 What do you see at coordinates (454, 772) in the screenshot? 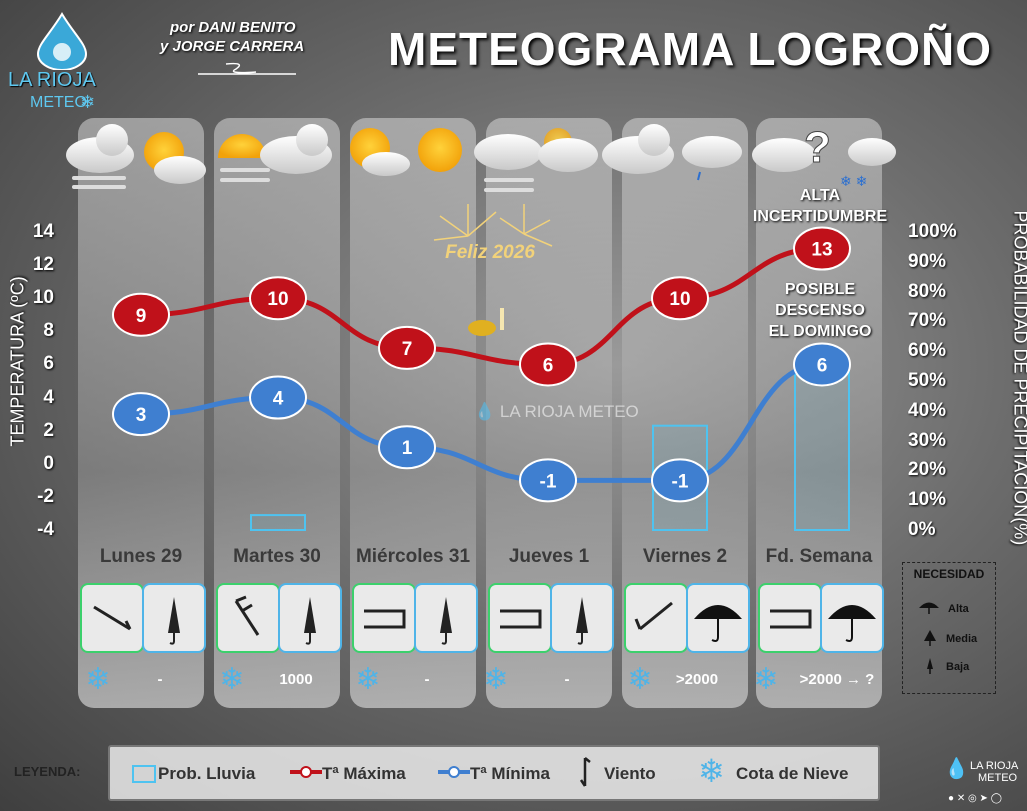
I see `legend-tmin-swatch` at bounding box center [454, 772].